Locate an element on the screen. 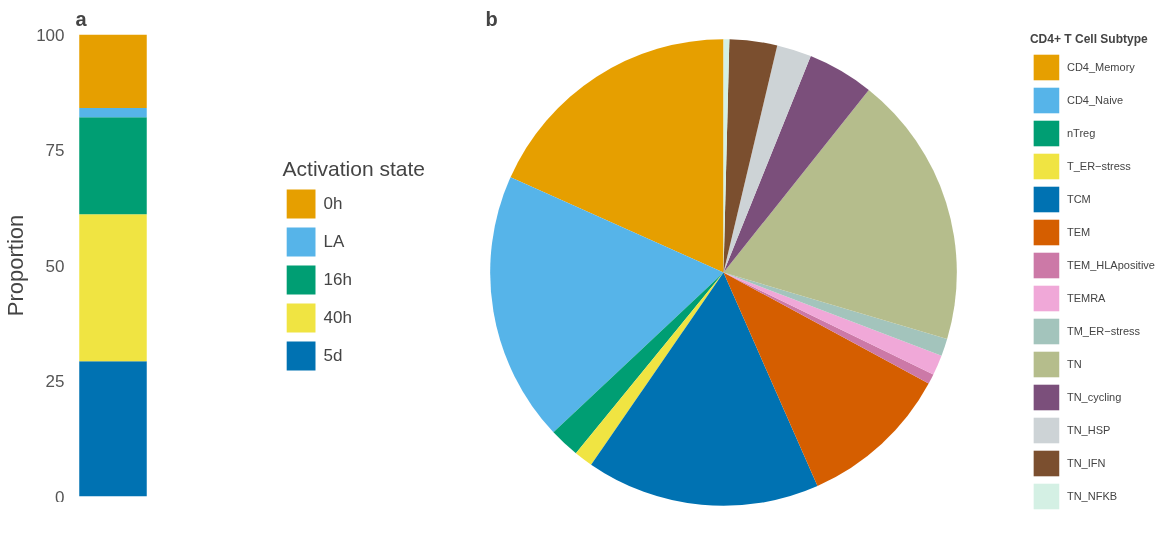 This screenshot has height=538, width=1176. y-tick-label: 25 is located at coordinates (55, 381).